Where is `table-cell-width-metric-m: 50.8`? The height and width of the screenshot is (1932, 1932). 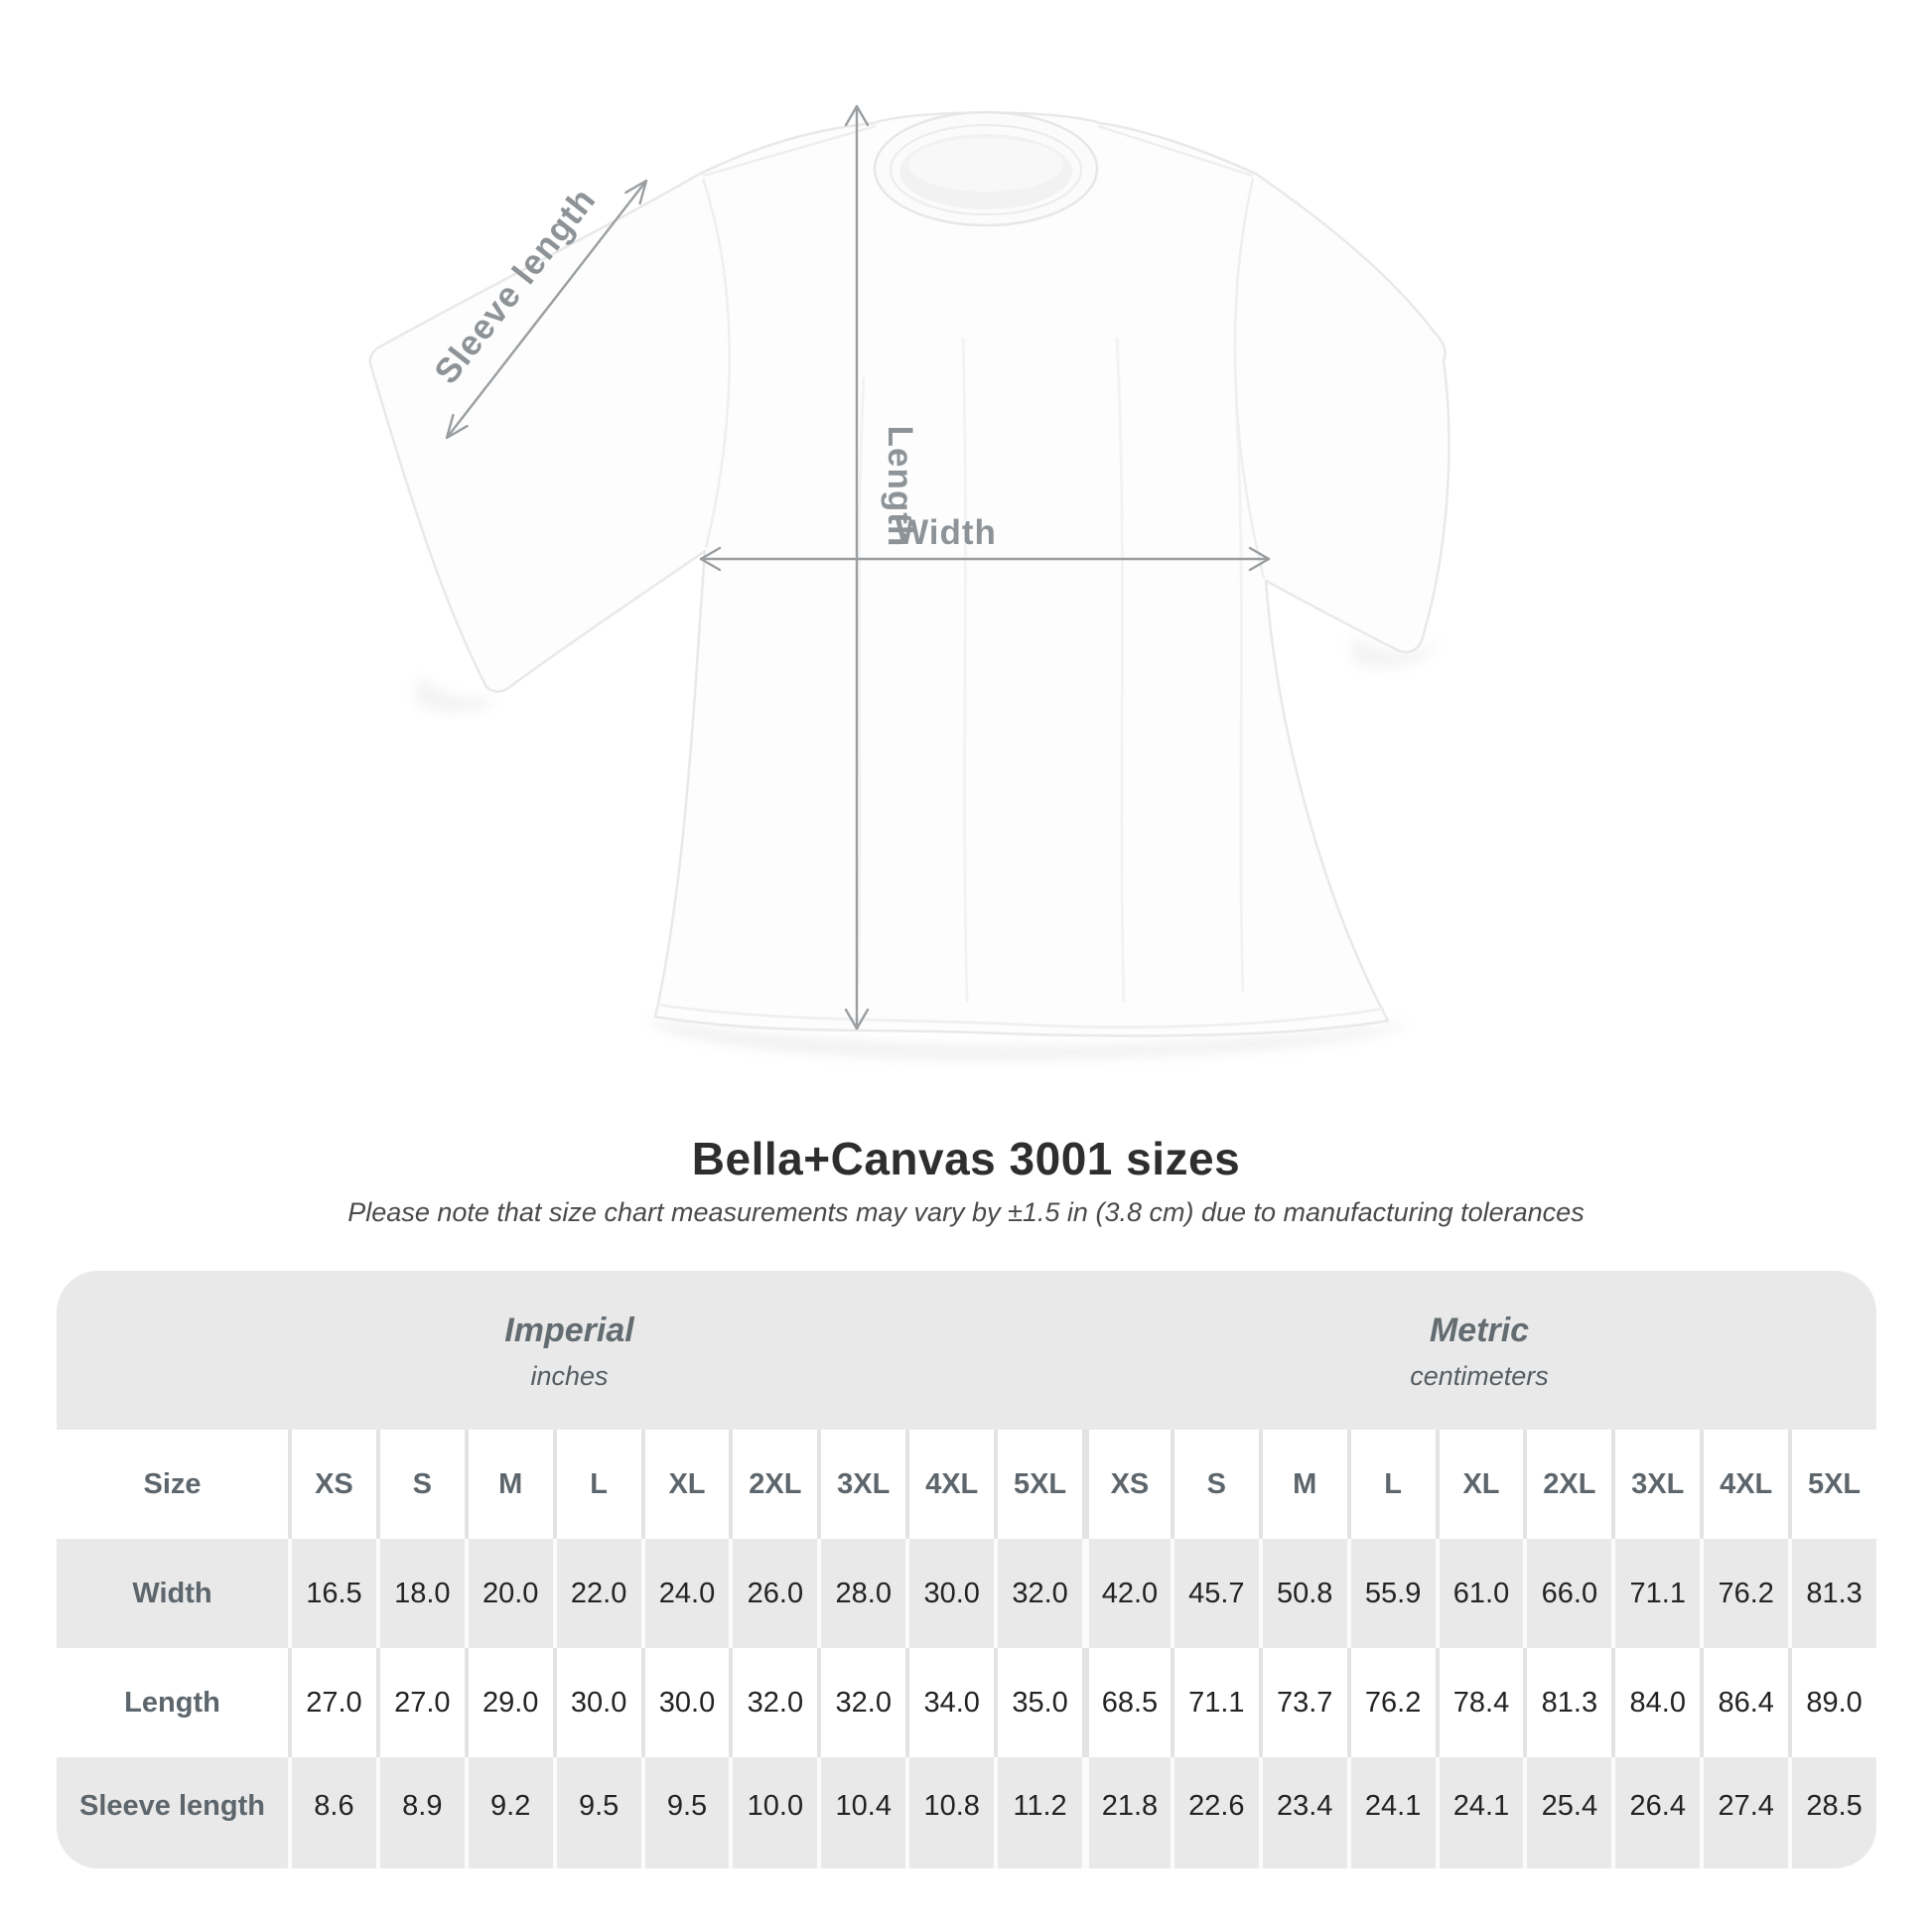
table-cell-width-metric-m: 50.8 is located at coordinates (1302, 1594).